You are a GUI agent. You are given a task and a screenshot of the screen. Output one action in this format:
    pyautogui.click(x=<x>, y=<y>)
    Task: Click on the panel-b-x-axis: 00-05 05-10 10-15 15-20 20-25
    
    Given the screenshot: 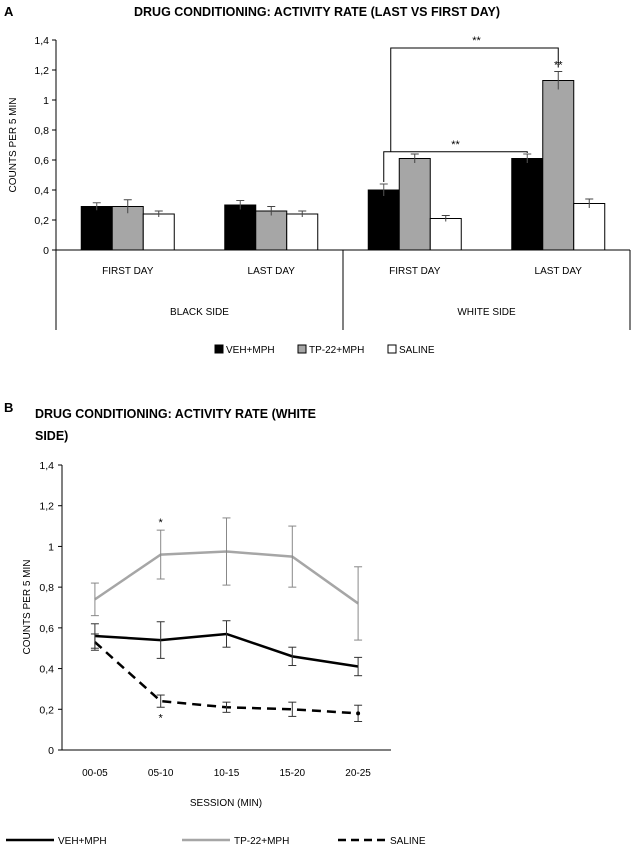 What is the action you would take?
    pyautogui.click(x=226, y=764)
    